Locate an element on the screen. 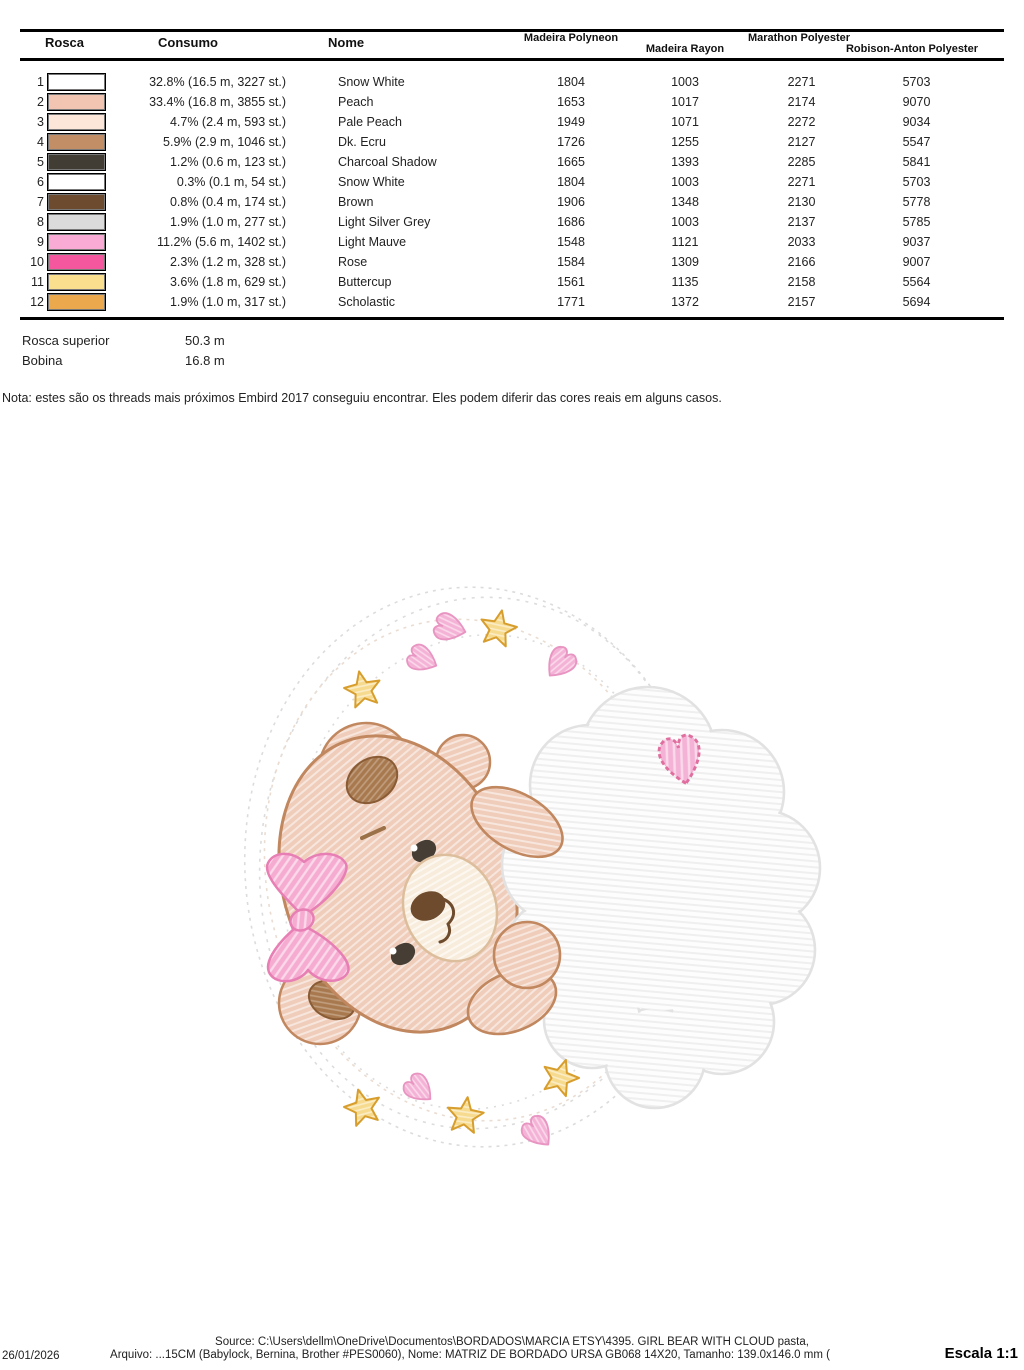 This screenshot has width=1024, height=1370. bear-mouth is located at coordinates (447, 920).